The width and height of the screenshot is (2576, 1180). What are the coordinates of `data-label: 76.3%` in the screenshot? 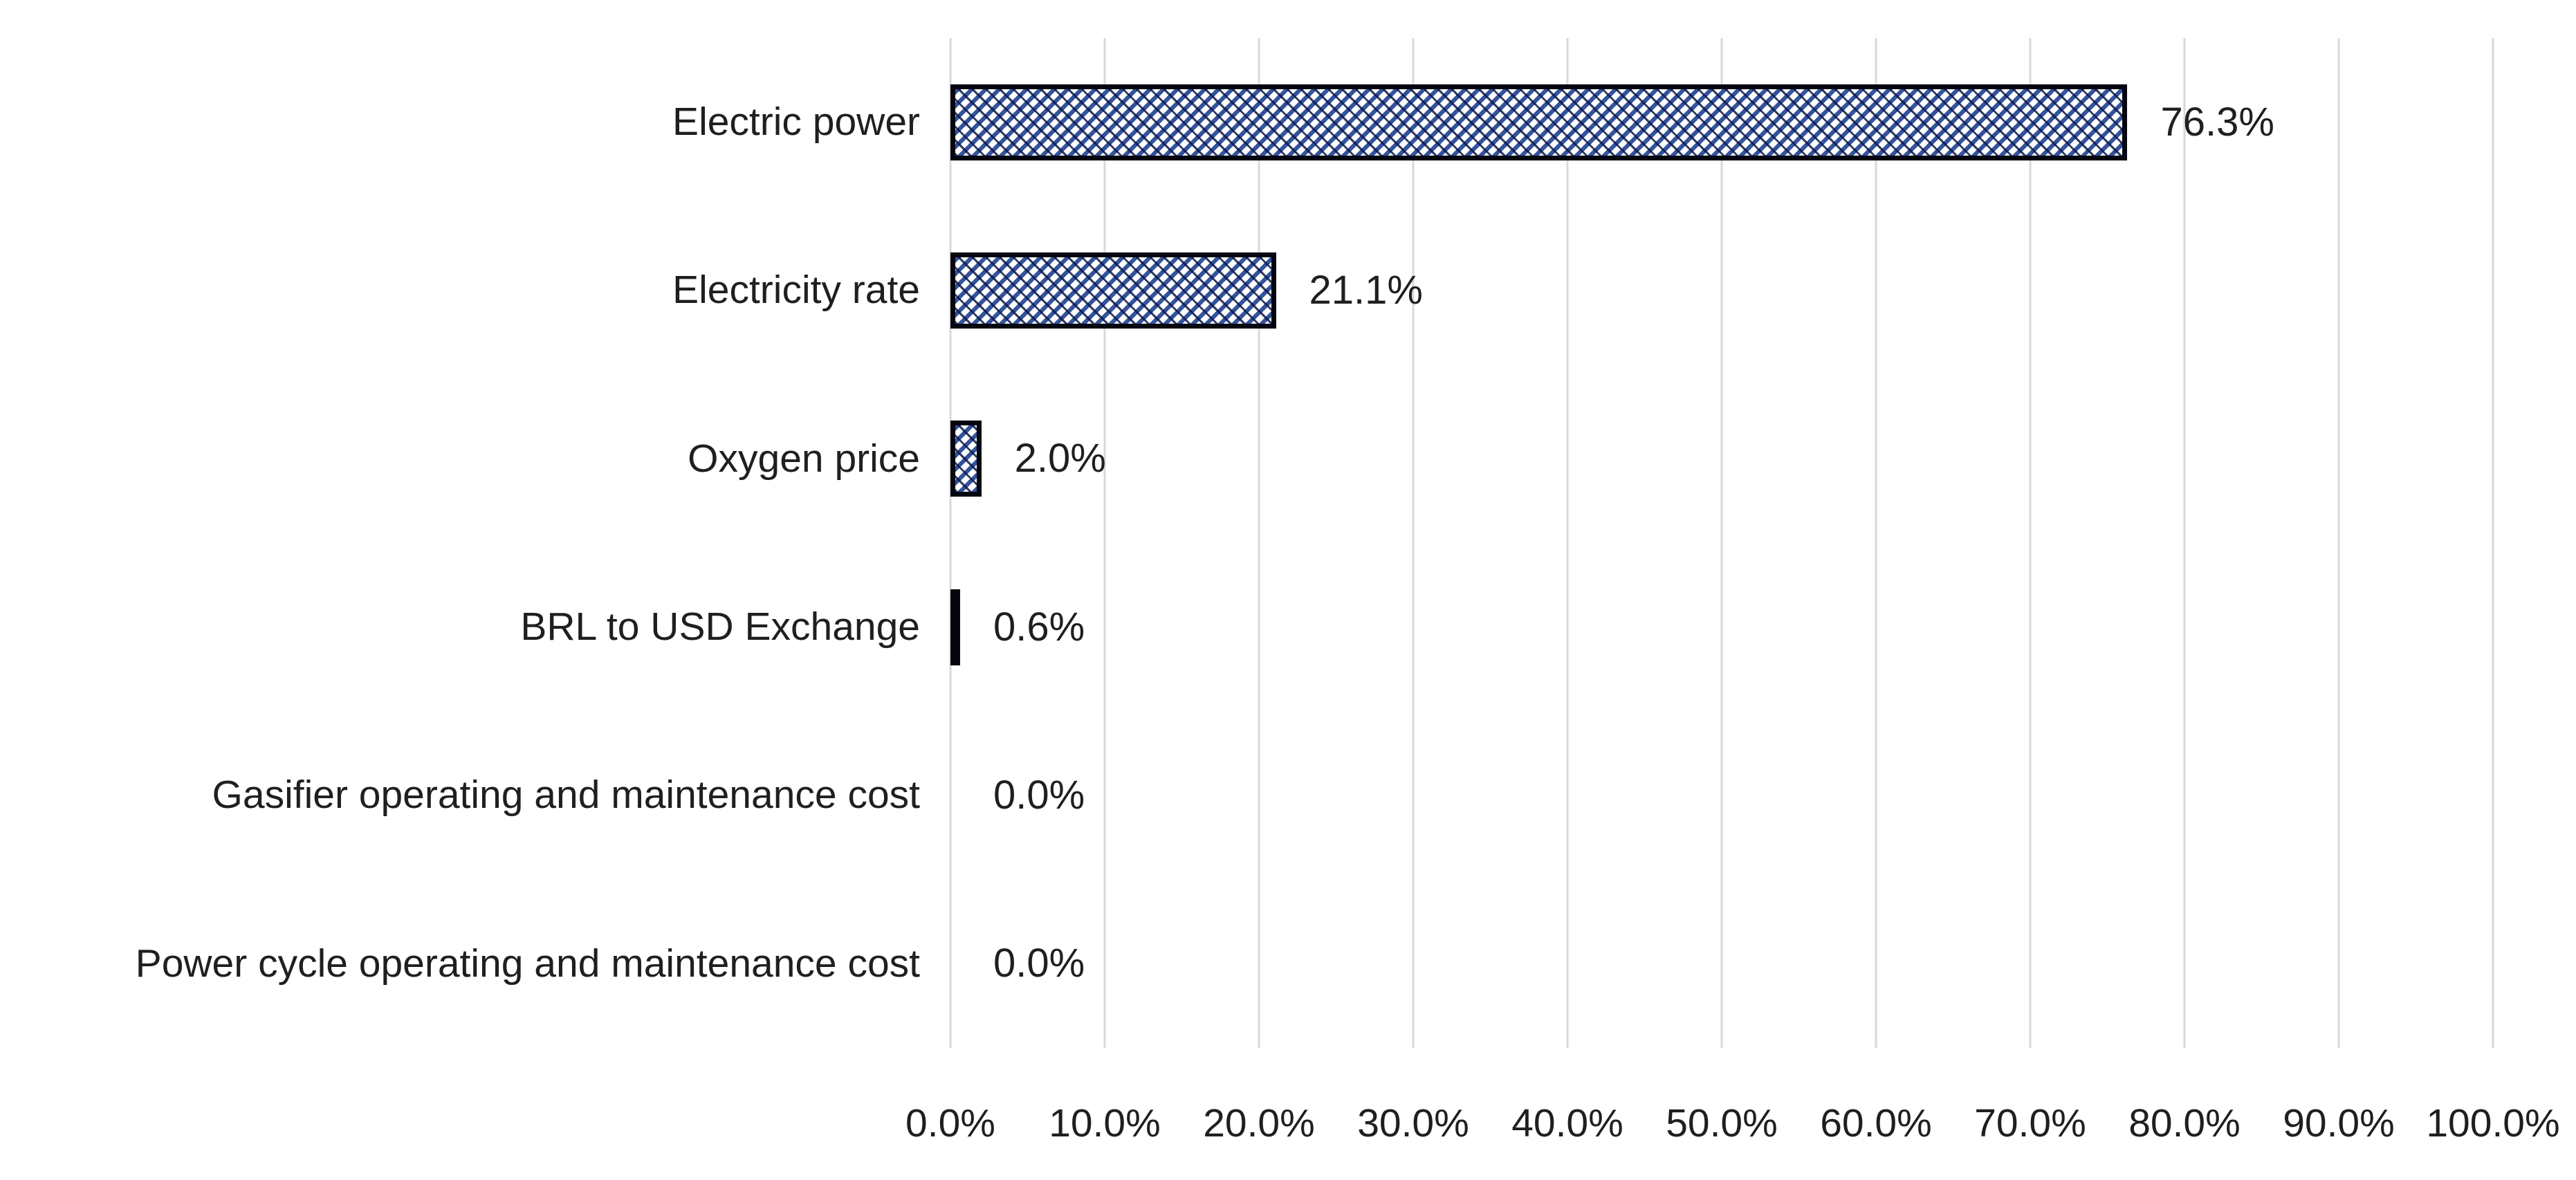 It's located at (2217, 122).